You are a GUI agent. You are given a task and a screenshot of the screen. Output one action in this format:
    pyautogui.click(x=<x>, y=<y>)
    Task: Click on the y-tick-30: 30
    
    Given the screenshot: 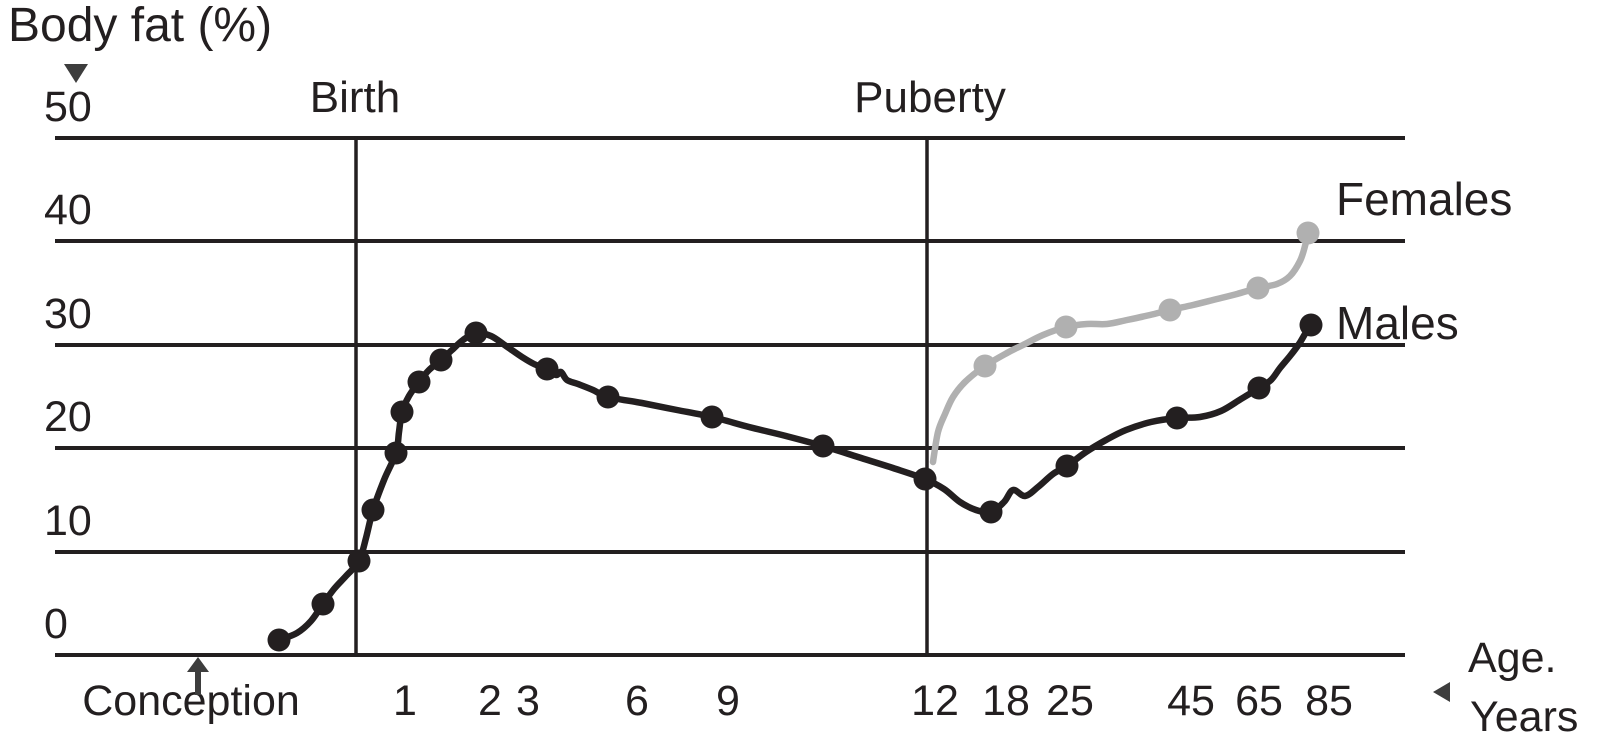 What is the action you would take?
    pyautogui.click(x=68, y=314)
    